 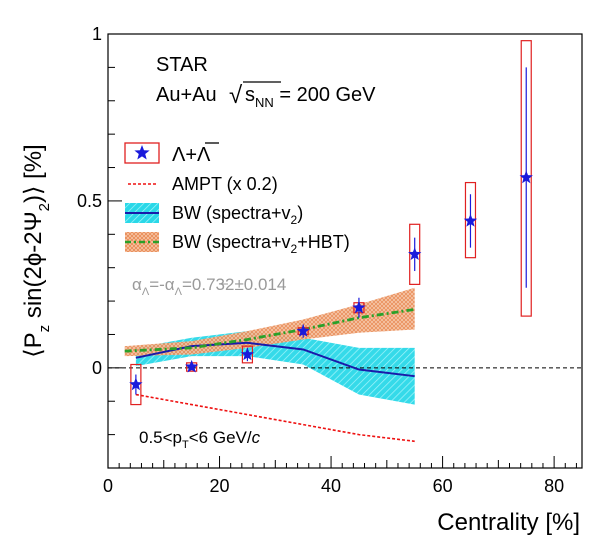 What do you see at coordinates (231, 242) in the screenshot?
I see `legend-label-bwhbt: BW (spectra+v` at bounding box center [231, 242].